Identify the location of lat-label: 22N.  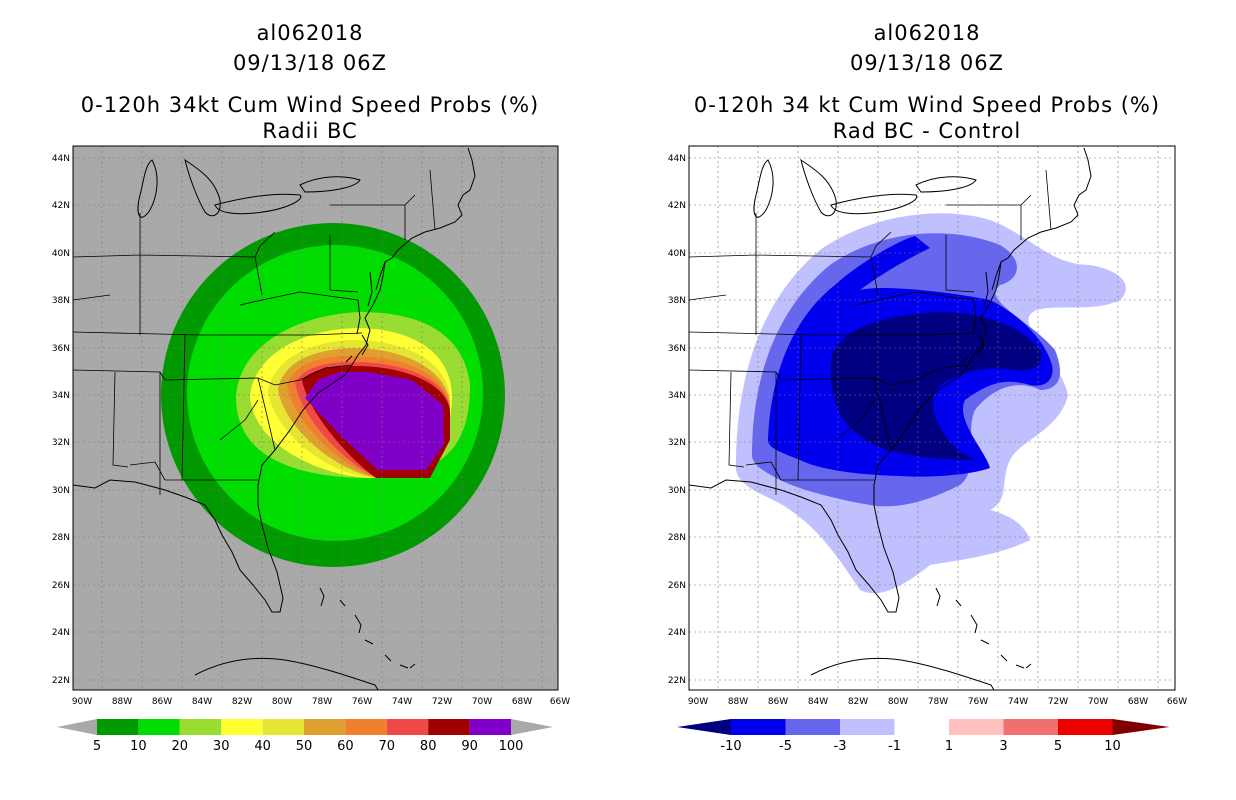
(677, 681).